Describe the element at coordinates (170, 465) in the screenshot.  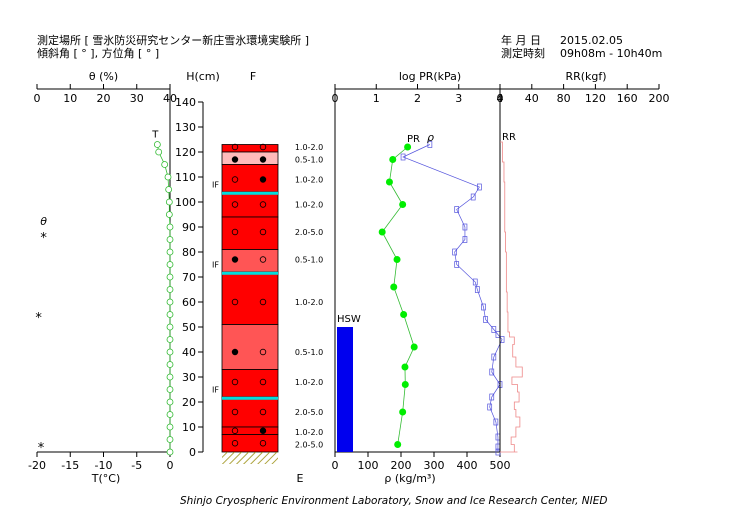
I see `temperature-tick-label: 0` at that location.